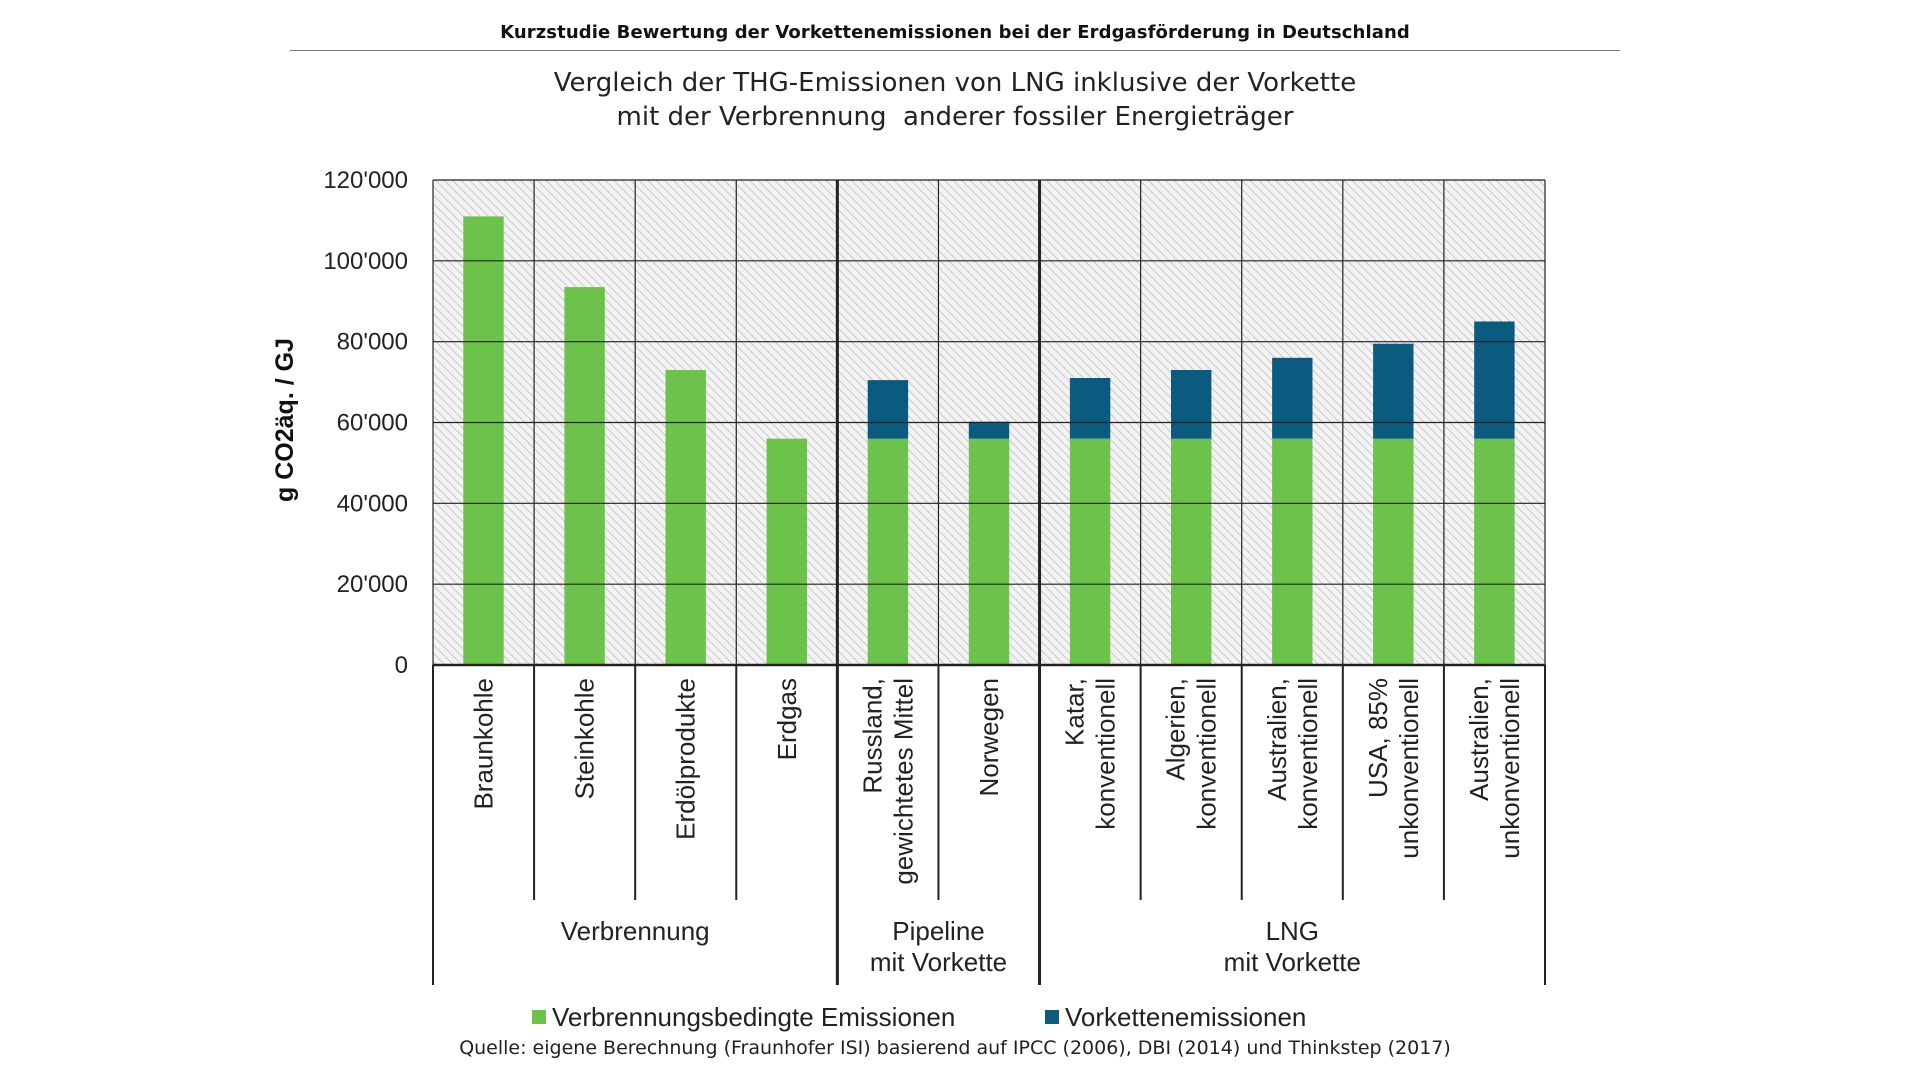 Image resolution: width=1920 pixels, height=1080 pixels. I want to click on legend-label-upstream: Vorkettenemissionen, so click(1185, 1017).